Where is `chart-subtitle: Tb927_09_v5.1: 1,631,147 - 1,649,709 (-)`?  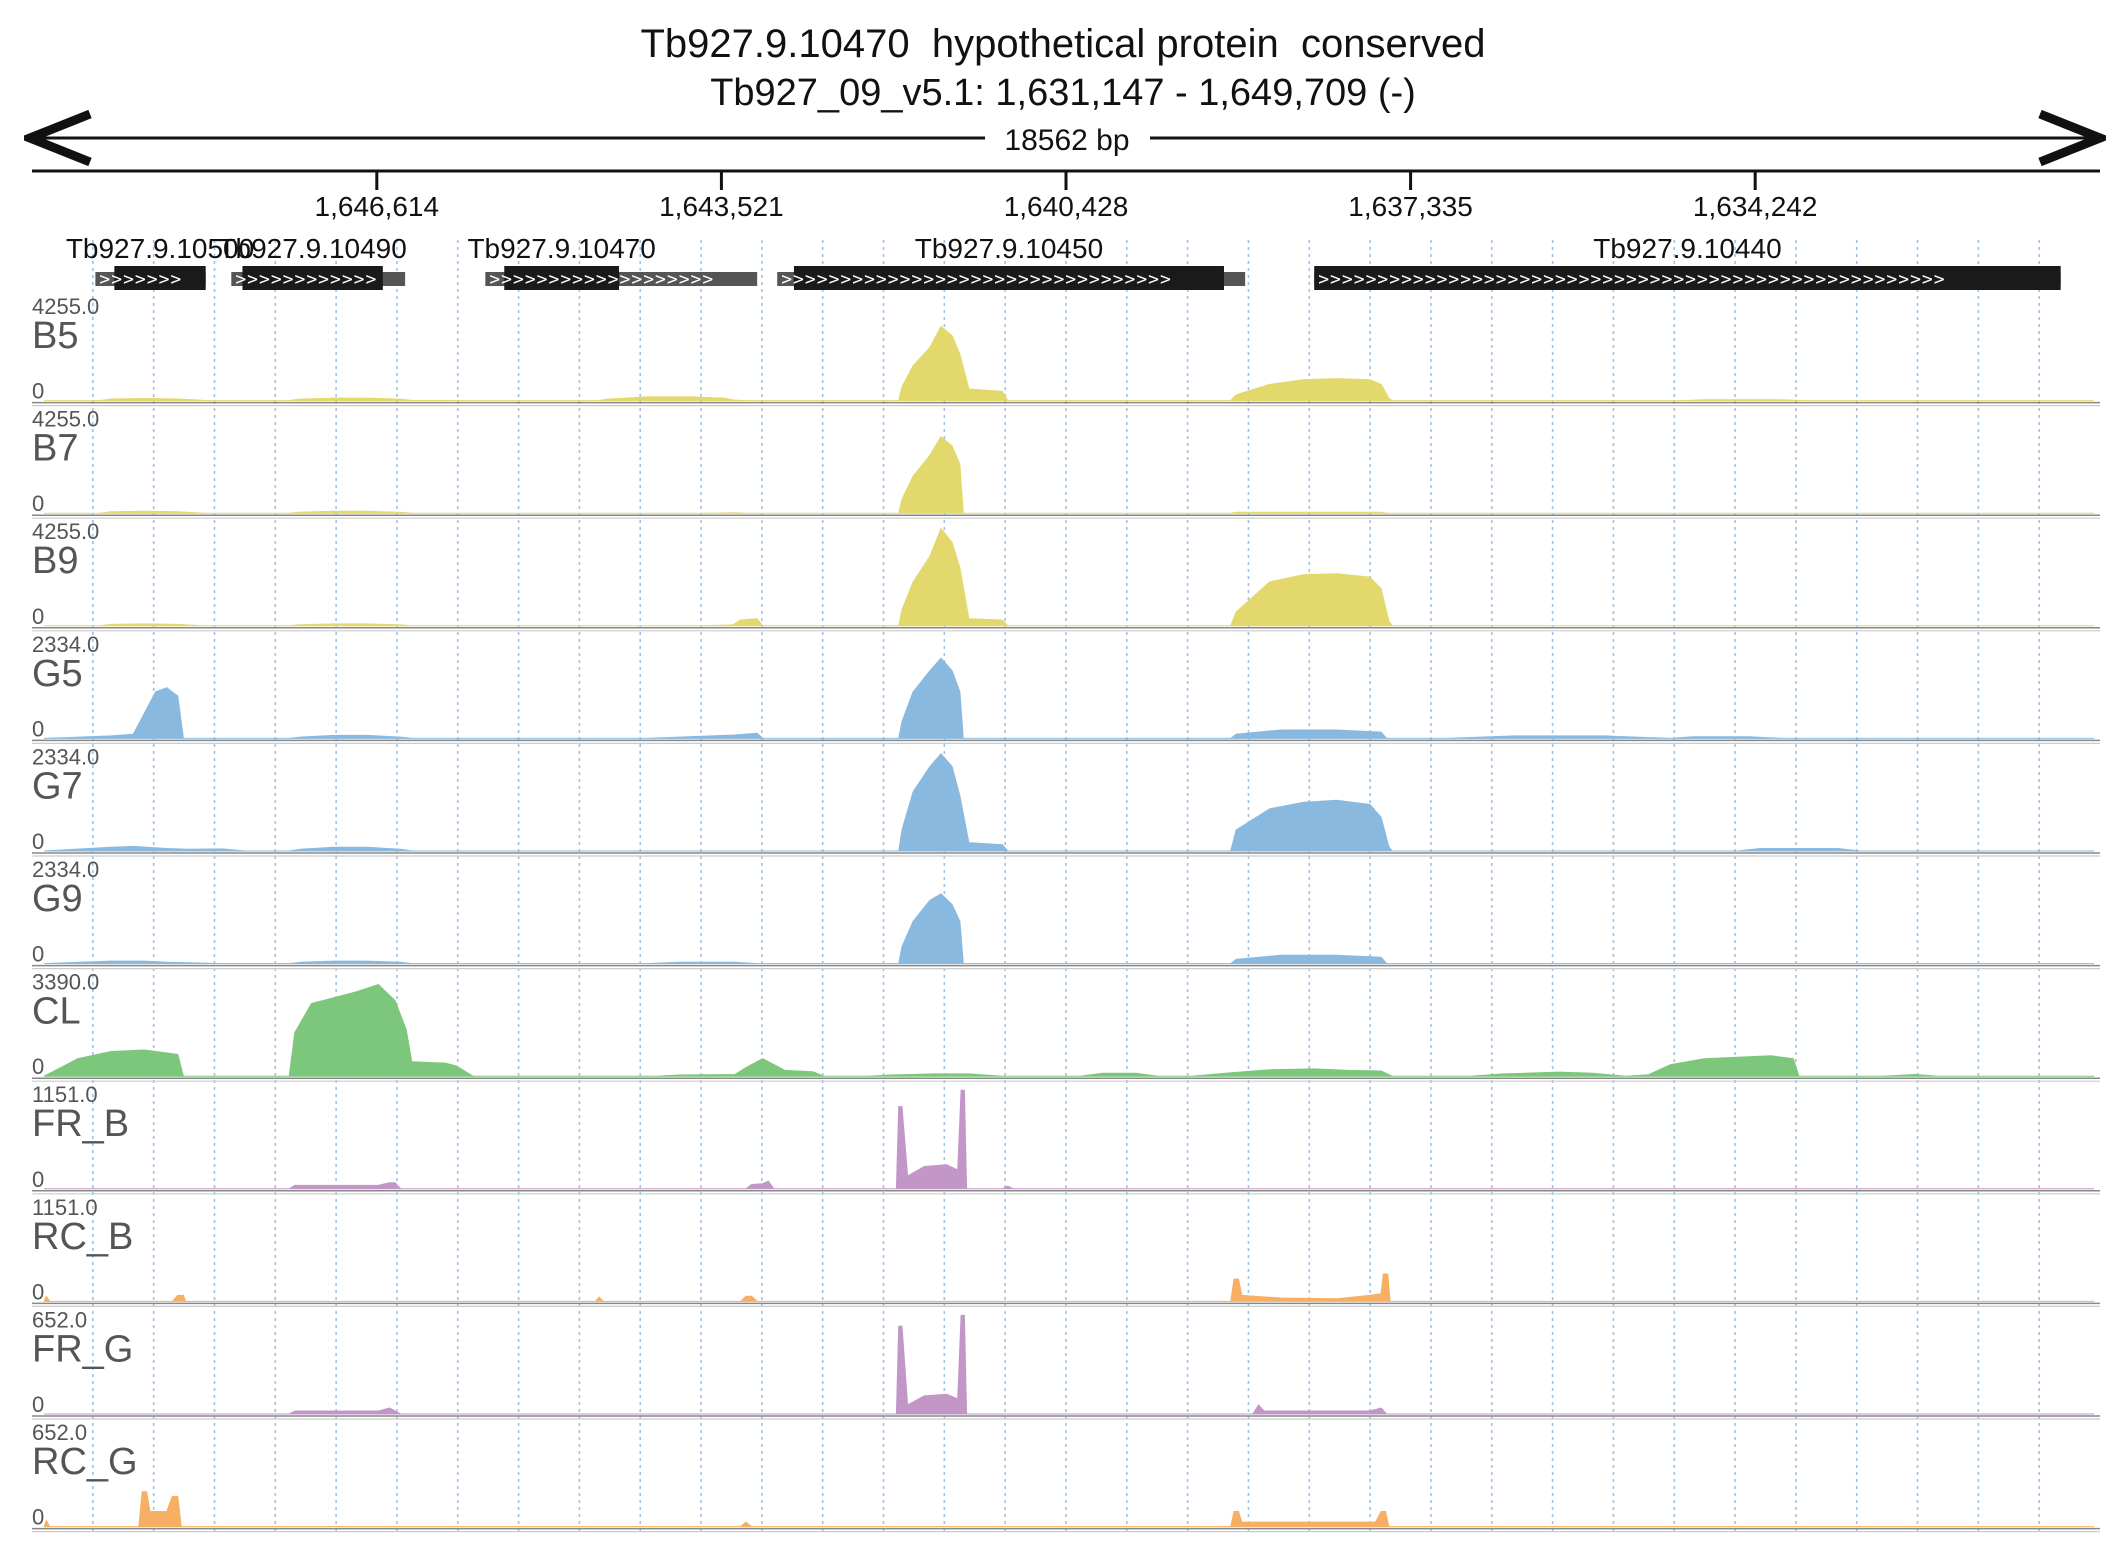
chart-subtitle: Tb927_09_v5.1: 1,631,147 - 1,649,709 (-) is located at coordinates (1063, 93).